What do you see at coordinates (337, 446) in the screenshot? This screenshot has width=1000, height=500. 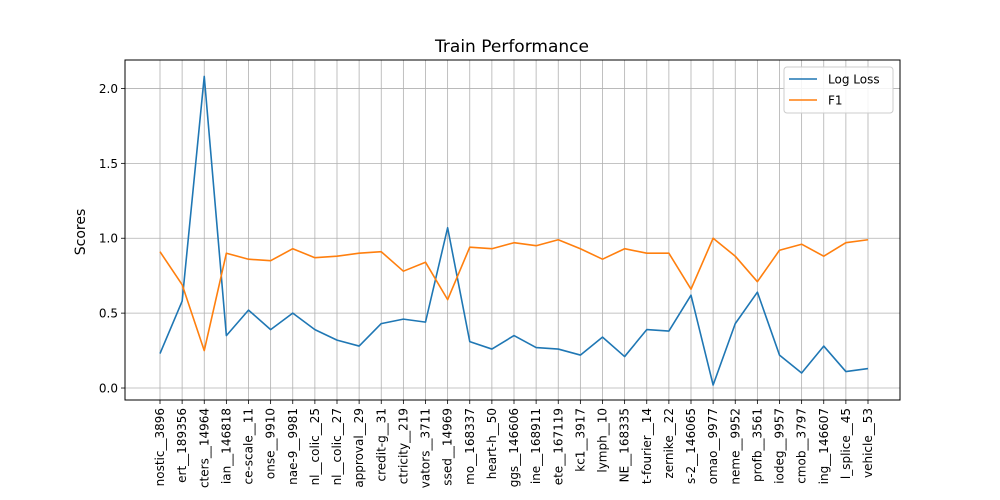 I see `x-tick-label: nl__colic__27` at bounding box center [337, 446].